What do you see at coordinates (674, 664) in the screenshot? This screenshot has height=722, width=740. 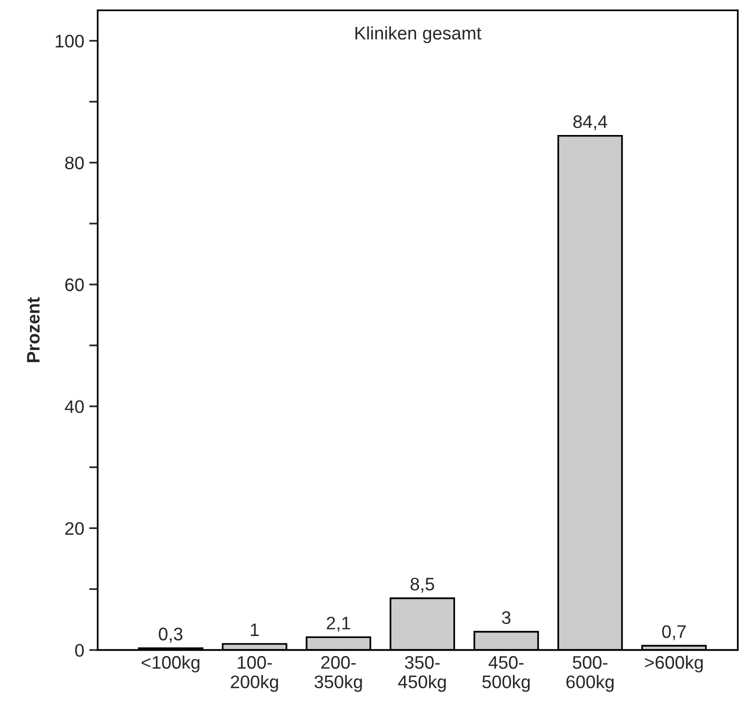 I see `x-tick-label: >600kg` at bounding box center [674, 664].